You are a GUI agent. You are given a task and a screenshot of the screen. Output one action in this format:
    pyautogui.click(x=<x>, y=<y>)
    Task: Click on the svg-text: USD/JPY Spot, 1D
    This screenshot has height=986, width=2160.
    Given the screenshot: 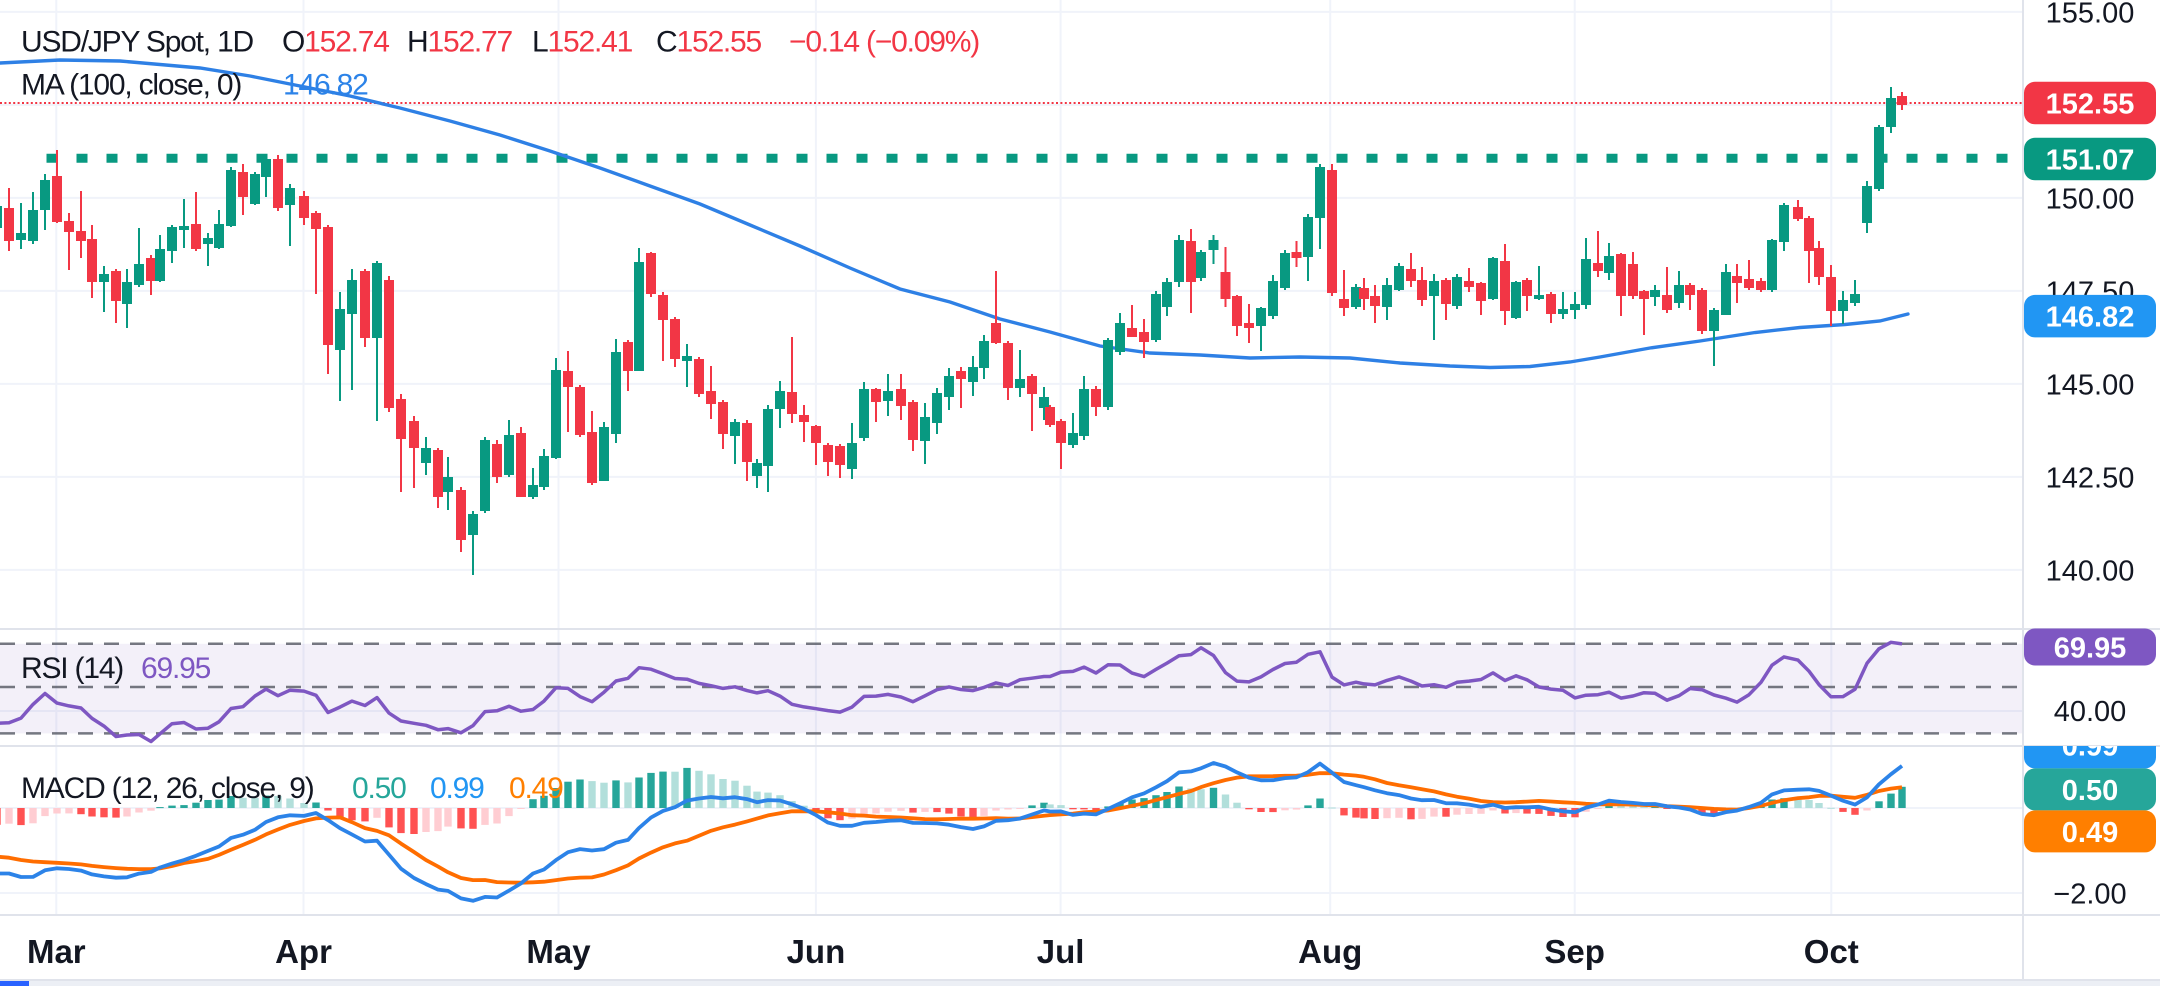 What is the action you would take?
    pyautogui.click(x=137, y=42)
    